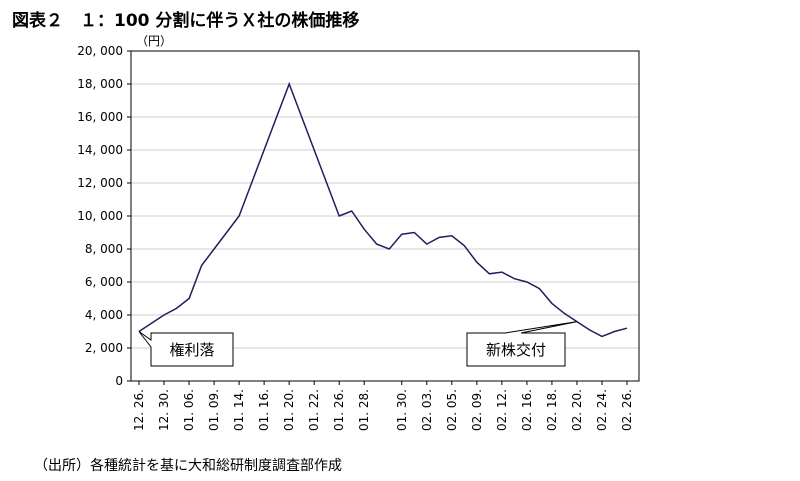 The width and height of the screenshot is (800, 481). I want to click on y-tick-label: 18, 000, so click(100, 84).